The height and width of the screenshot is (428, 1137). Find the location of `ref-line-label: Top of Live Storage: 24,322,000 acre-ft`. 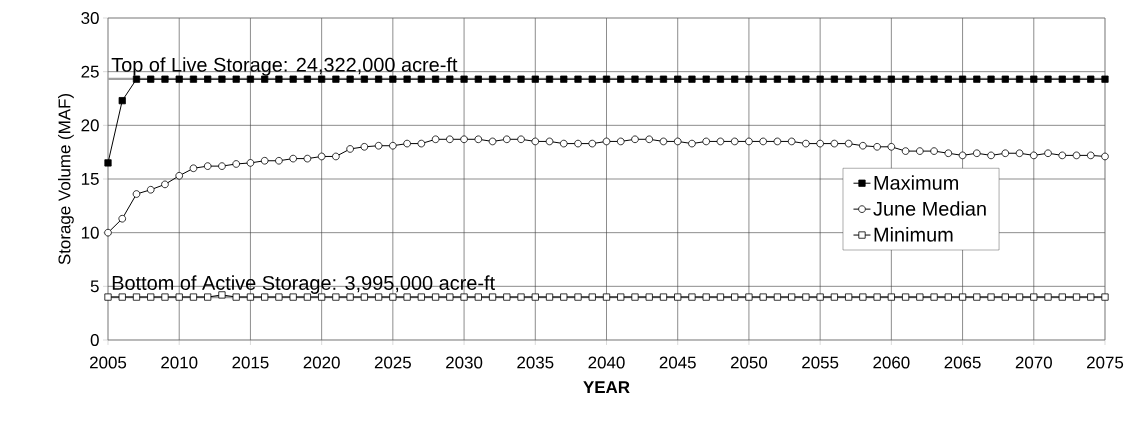

ref-line-label: Top of Live Storage: 24,322,000 acre-ft is located at coordinates (284, 66).